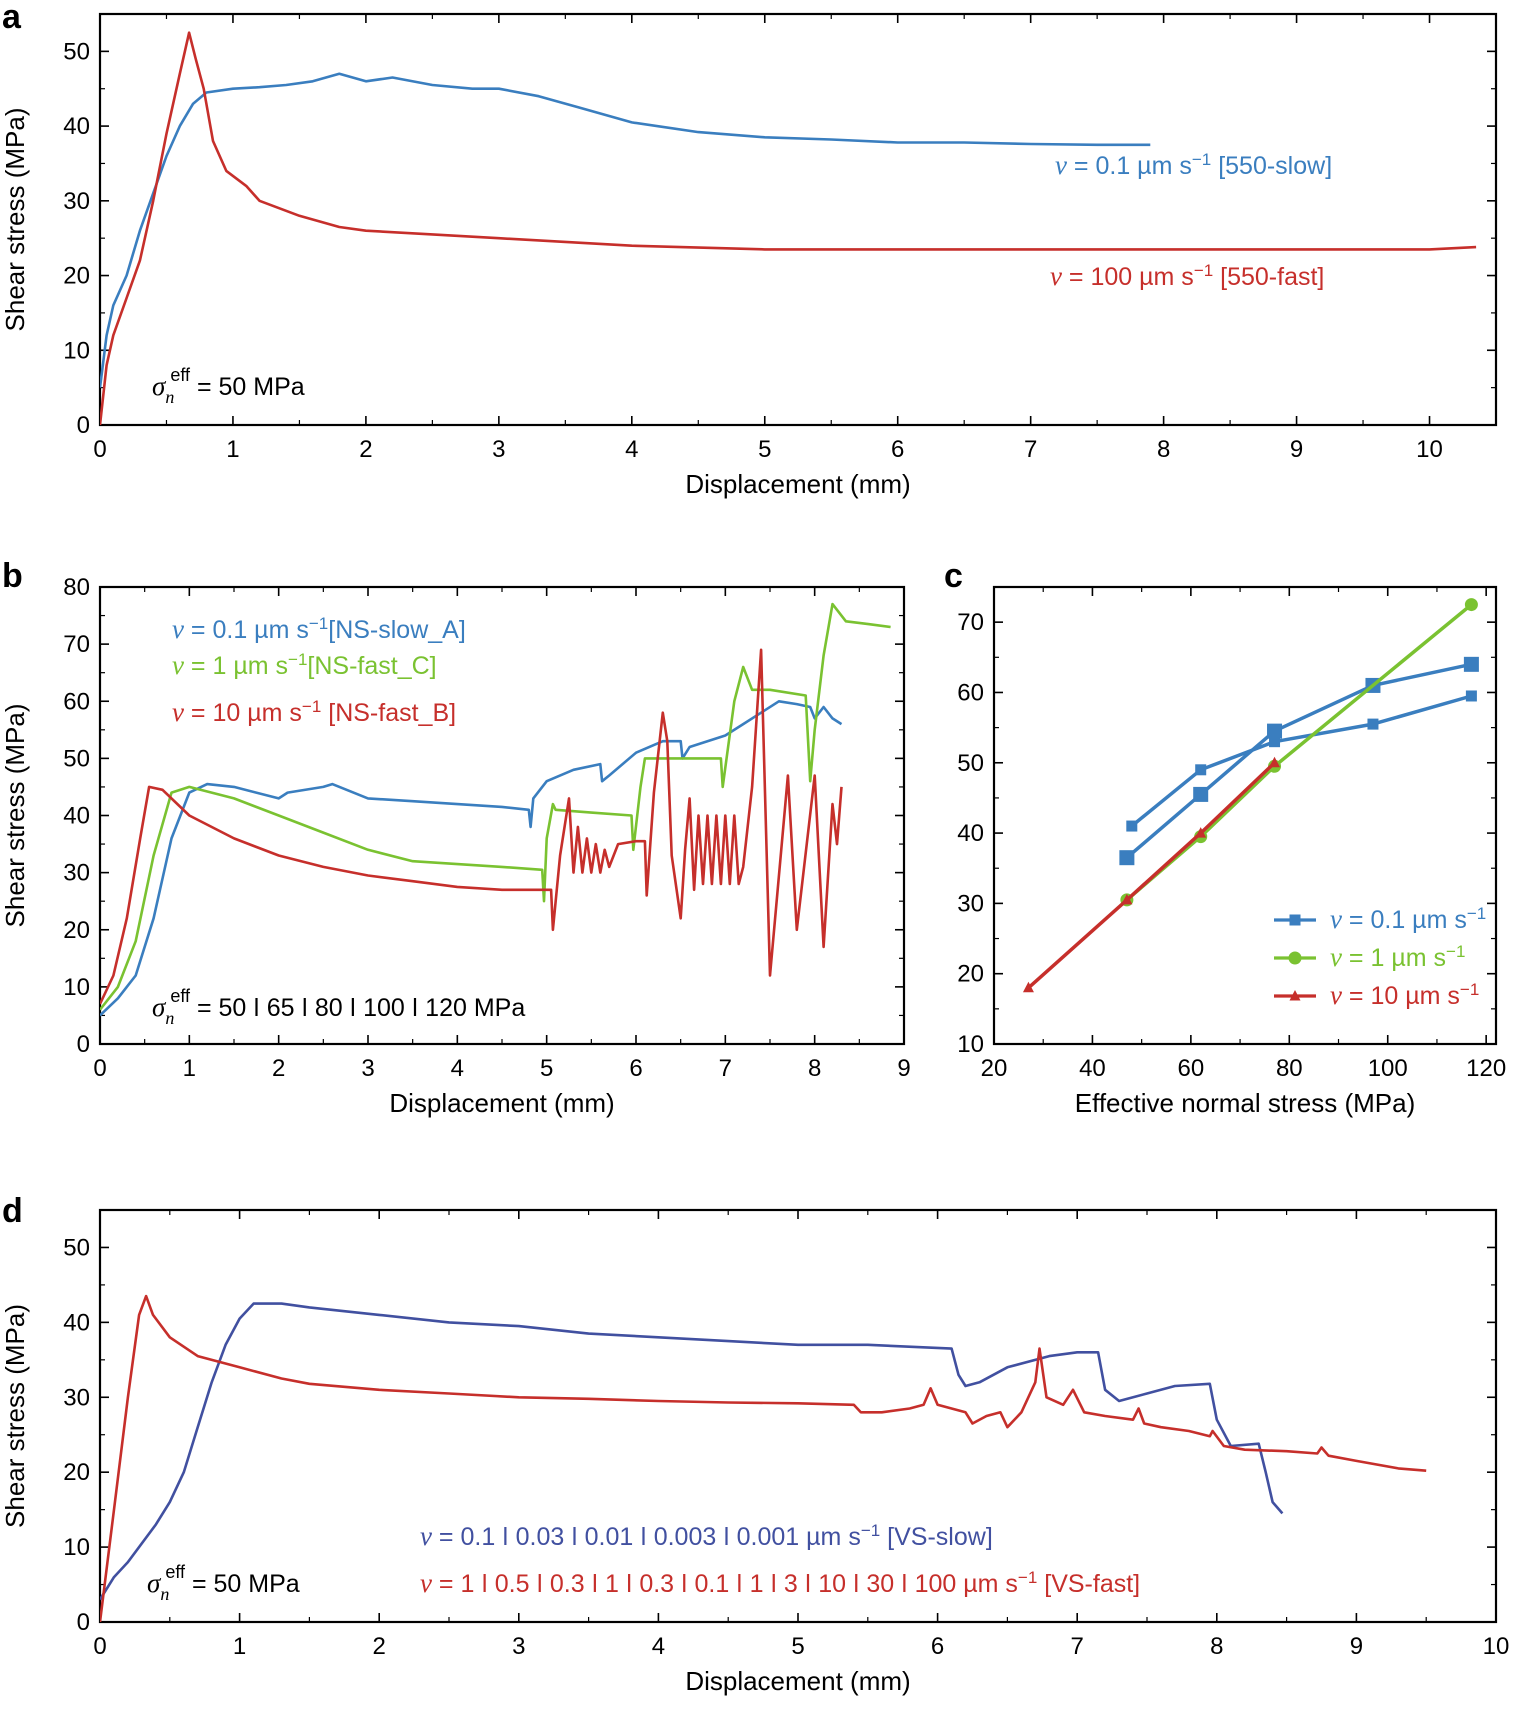 This screenshot has height=1716, width=1532. What do you see at coordinates (223, 1583) in the screenshot?
I see `stress-annotation-d: σneff = 50 MPa` at bounding box center [223, 1583].